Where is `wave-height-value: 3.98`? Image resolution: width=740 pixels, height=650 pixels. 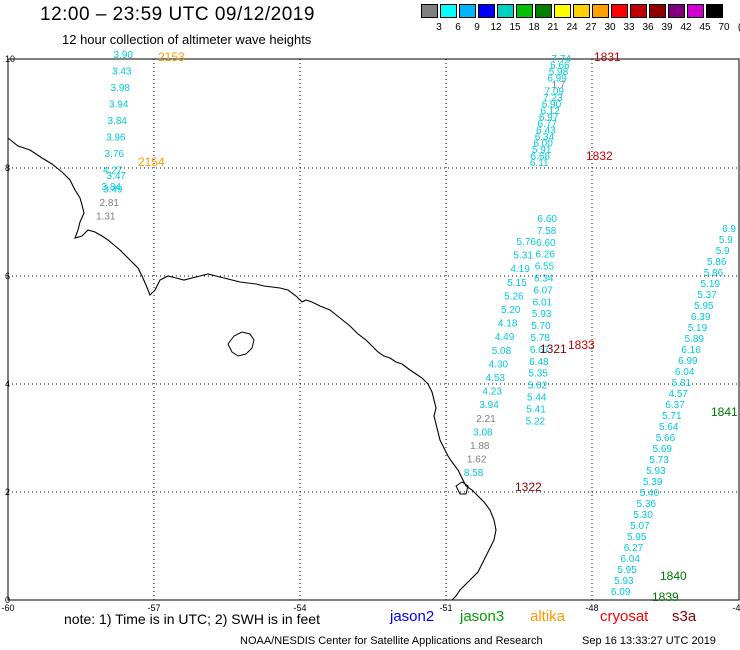
wave-height-value: 3.98 is located at coordinates (121, 88).